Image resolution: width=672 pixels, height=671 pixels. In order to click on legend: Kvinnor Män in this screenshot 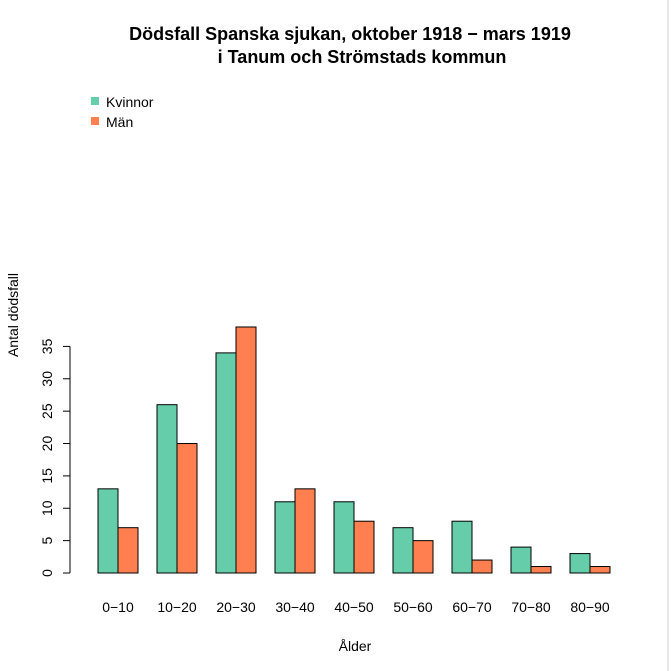, I will do `click(122, 112)`.